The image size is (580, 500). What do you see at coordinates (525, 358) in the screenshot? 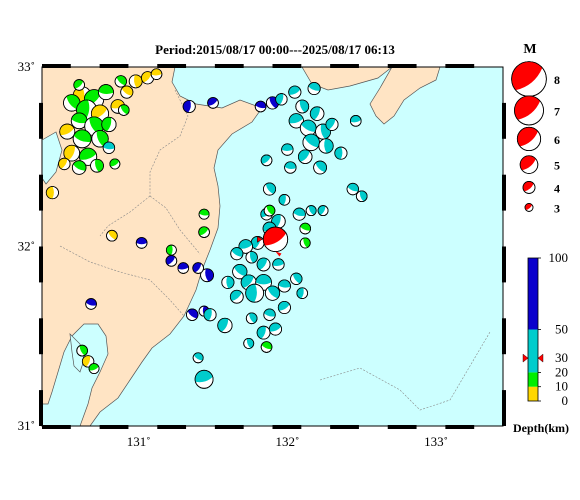
I see `depth-marker-left` at bounding box center [525, 358].